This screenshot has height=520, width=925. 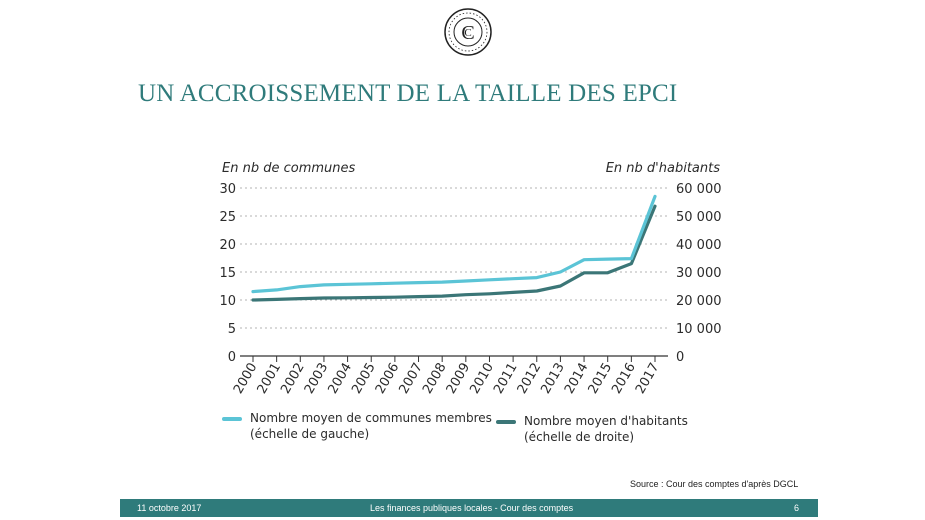 What do you see at coordinates (227, 273) in the screenshot?
I see `left-tick-label: 15` at bounding box center [227, 273].